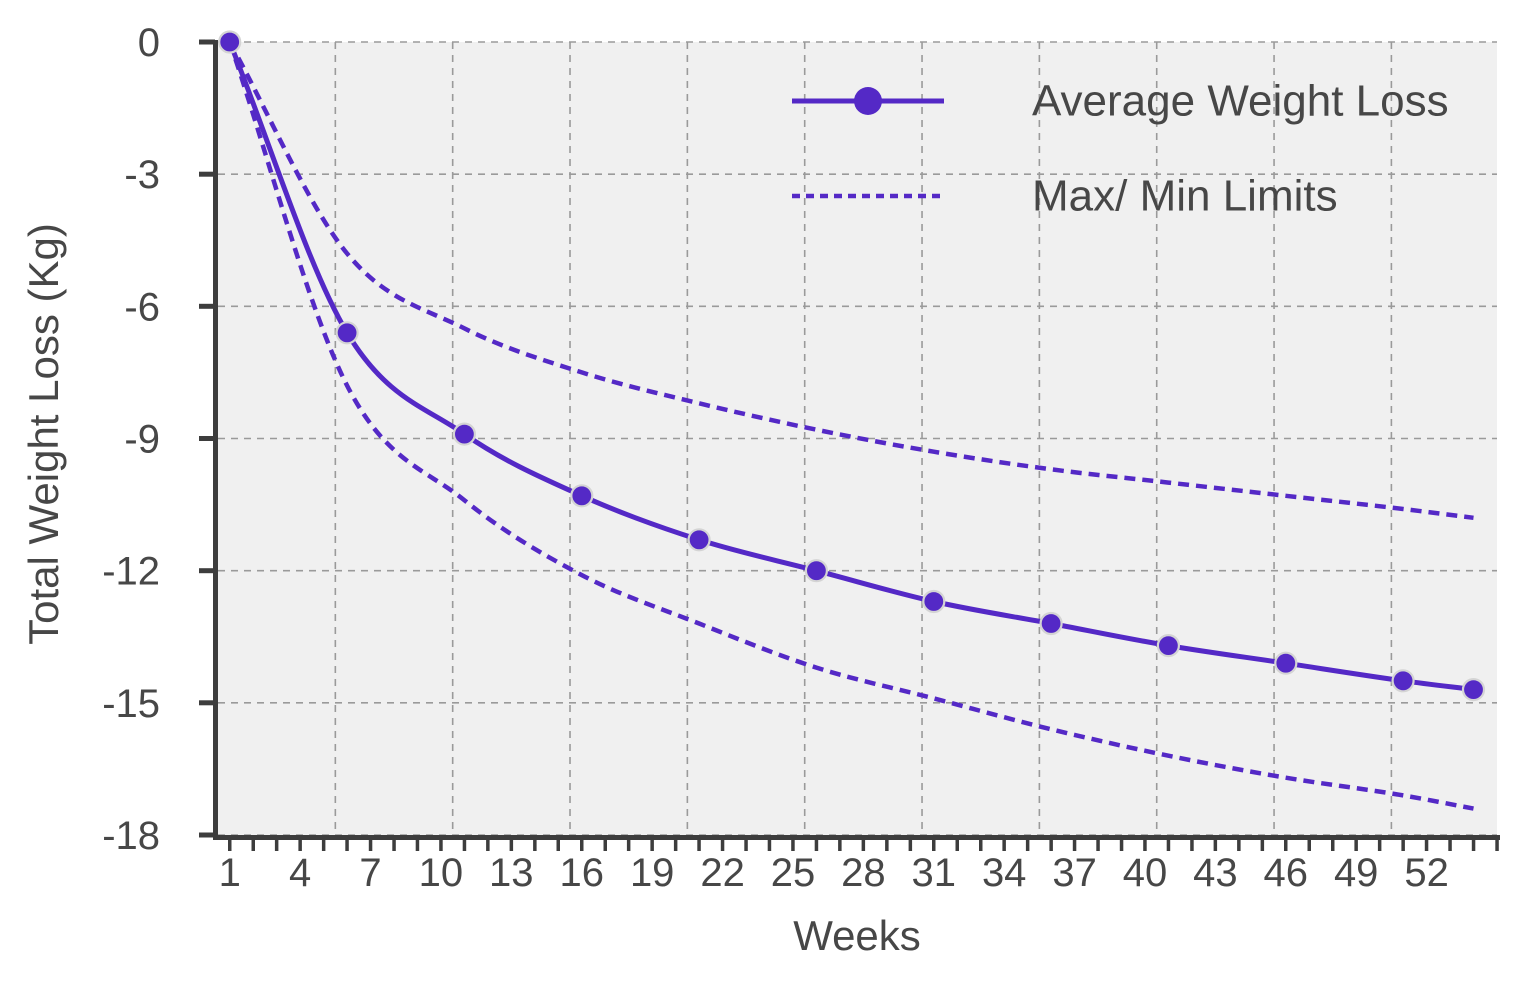 The width and height of the screenshot is (1522, 982). I want to click on x-axis-title: Weeks, so click(857, 935).